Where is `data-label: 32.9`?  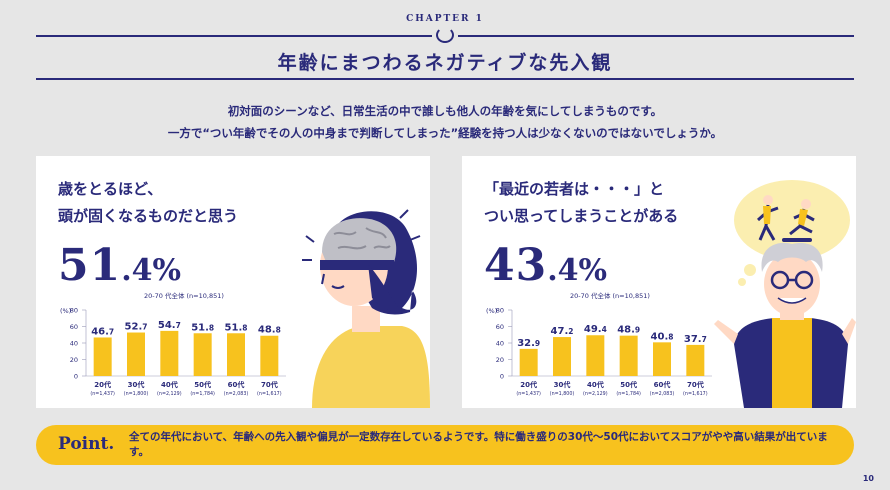
data-label: 32.9 is located at coordinates (528, 343).